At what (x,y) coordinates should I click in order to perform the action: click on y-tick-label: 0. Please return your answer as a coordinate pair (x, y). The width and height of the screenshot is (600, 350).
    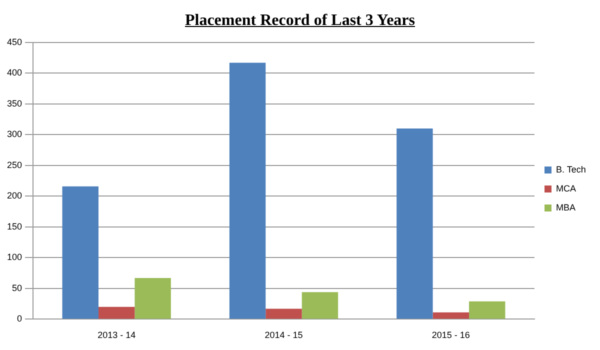
    Looking at the image, I should click on (19, 319).